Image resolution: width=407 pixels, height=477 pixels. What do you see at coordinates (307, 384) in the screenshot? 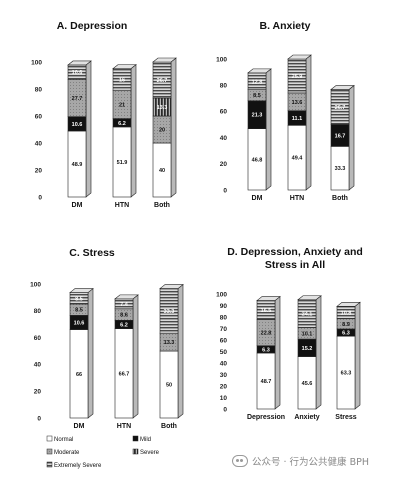
I see `bar-value-label: 45.6` at bounding box center [307, 384].